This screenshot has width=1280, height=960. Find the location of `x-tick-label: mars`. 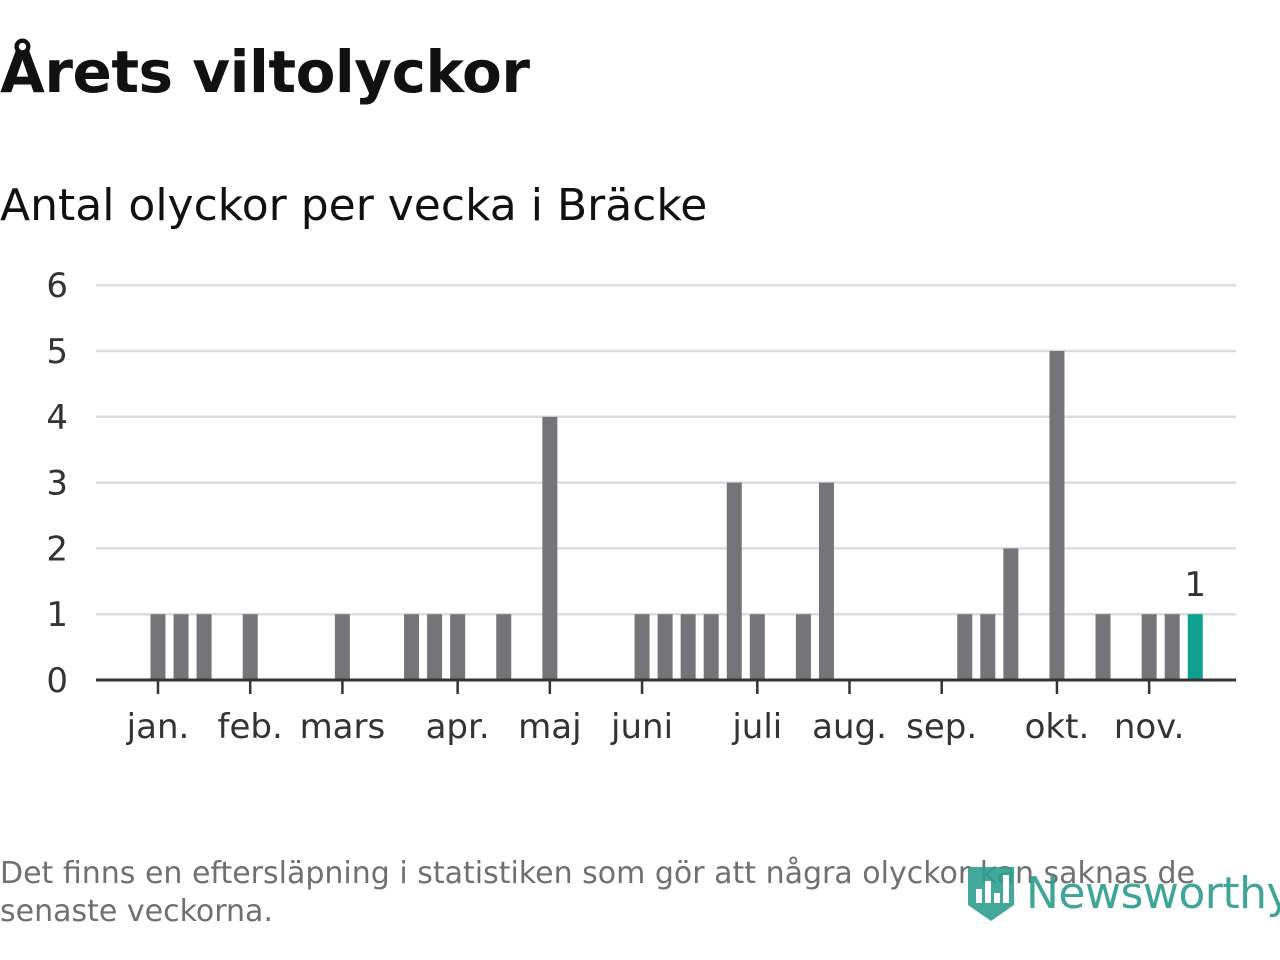

x-tick-label: mars is located at coordinates (343, 727).